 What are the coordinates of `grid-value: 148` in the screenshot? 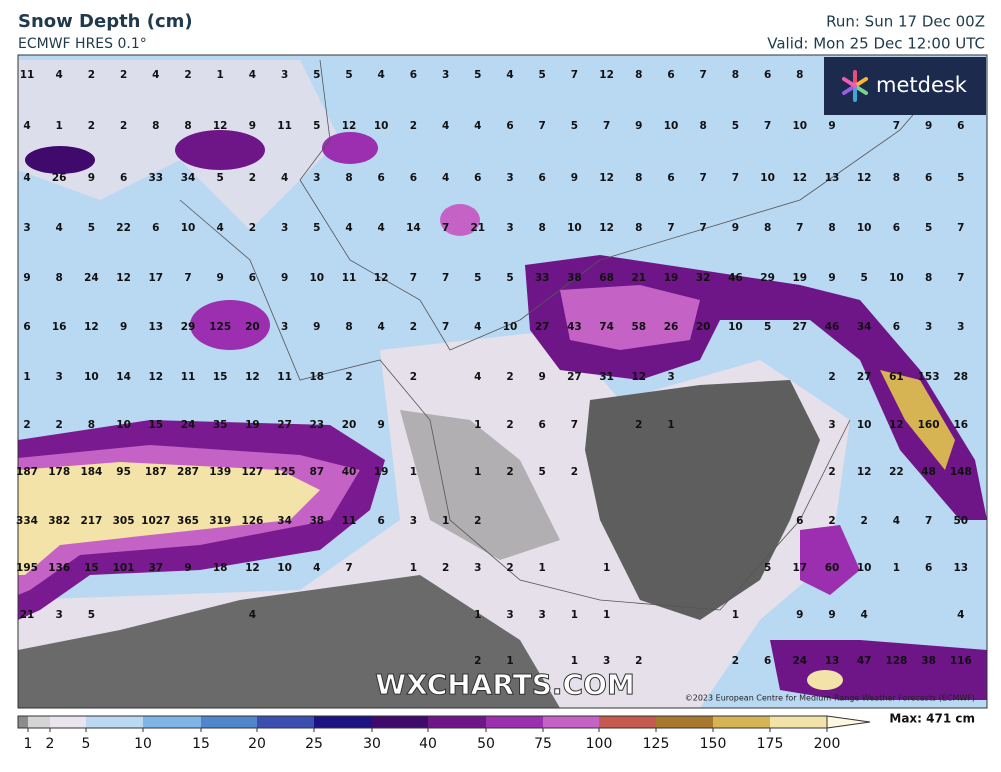 It's located at (961, 472).